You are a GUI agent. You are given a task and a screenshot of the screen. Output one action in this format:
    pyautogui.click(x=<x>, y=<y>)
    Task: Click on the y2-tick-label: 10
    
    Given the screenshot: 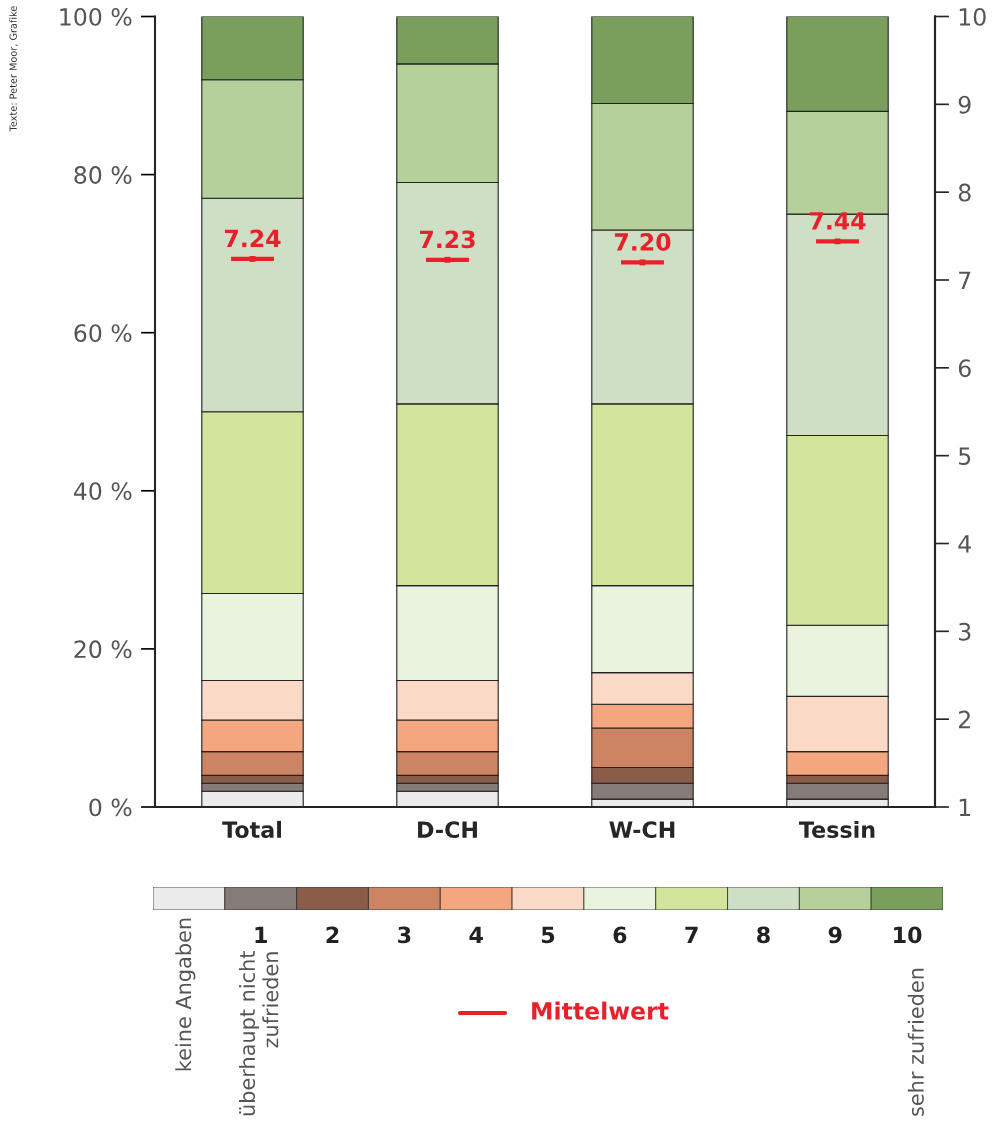 What is the action you would take?
    pyautogui.click(x=972, y=16)
    